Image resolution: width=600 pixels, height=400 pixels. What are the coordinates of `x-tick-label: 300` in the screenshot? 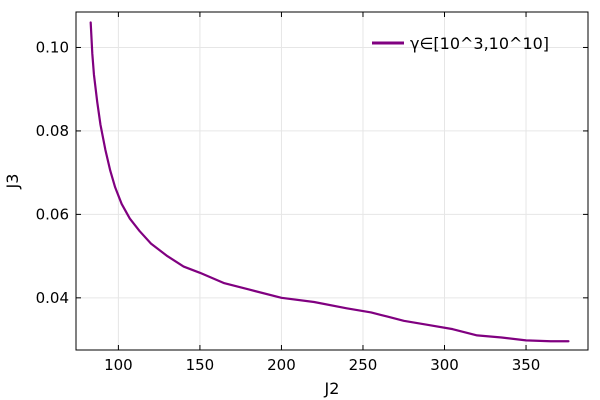 It's located at (444, 365).